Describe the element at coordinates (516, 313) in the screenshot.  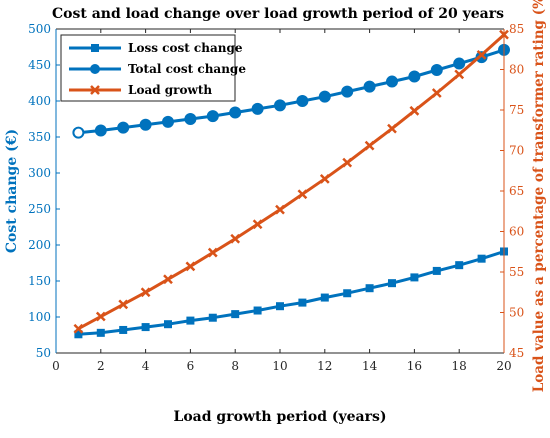
I see `right-tick-label: 50` at that location.